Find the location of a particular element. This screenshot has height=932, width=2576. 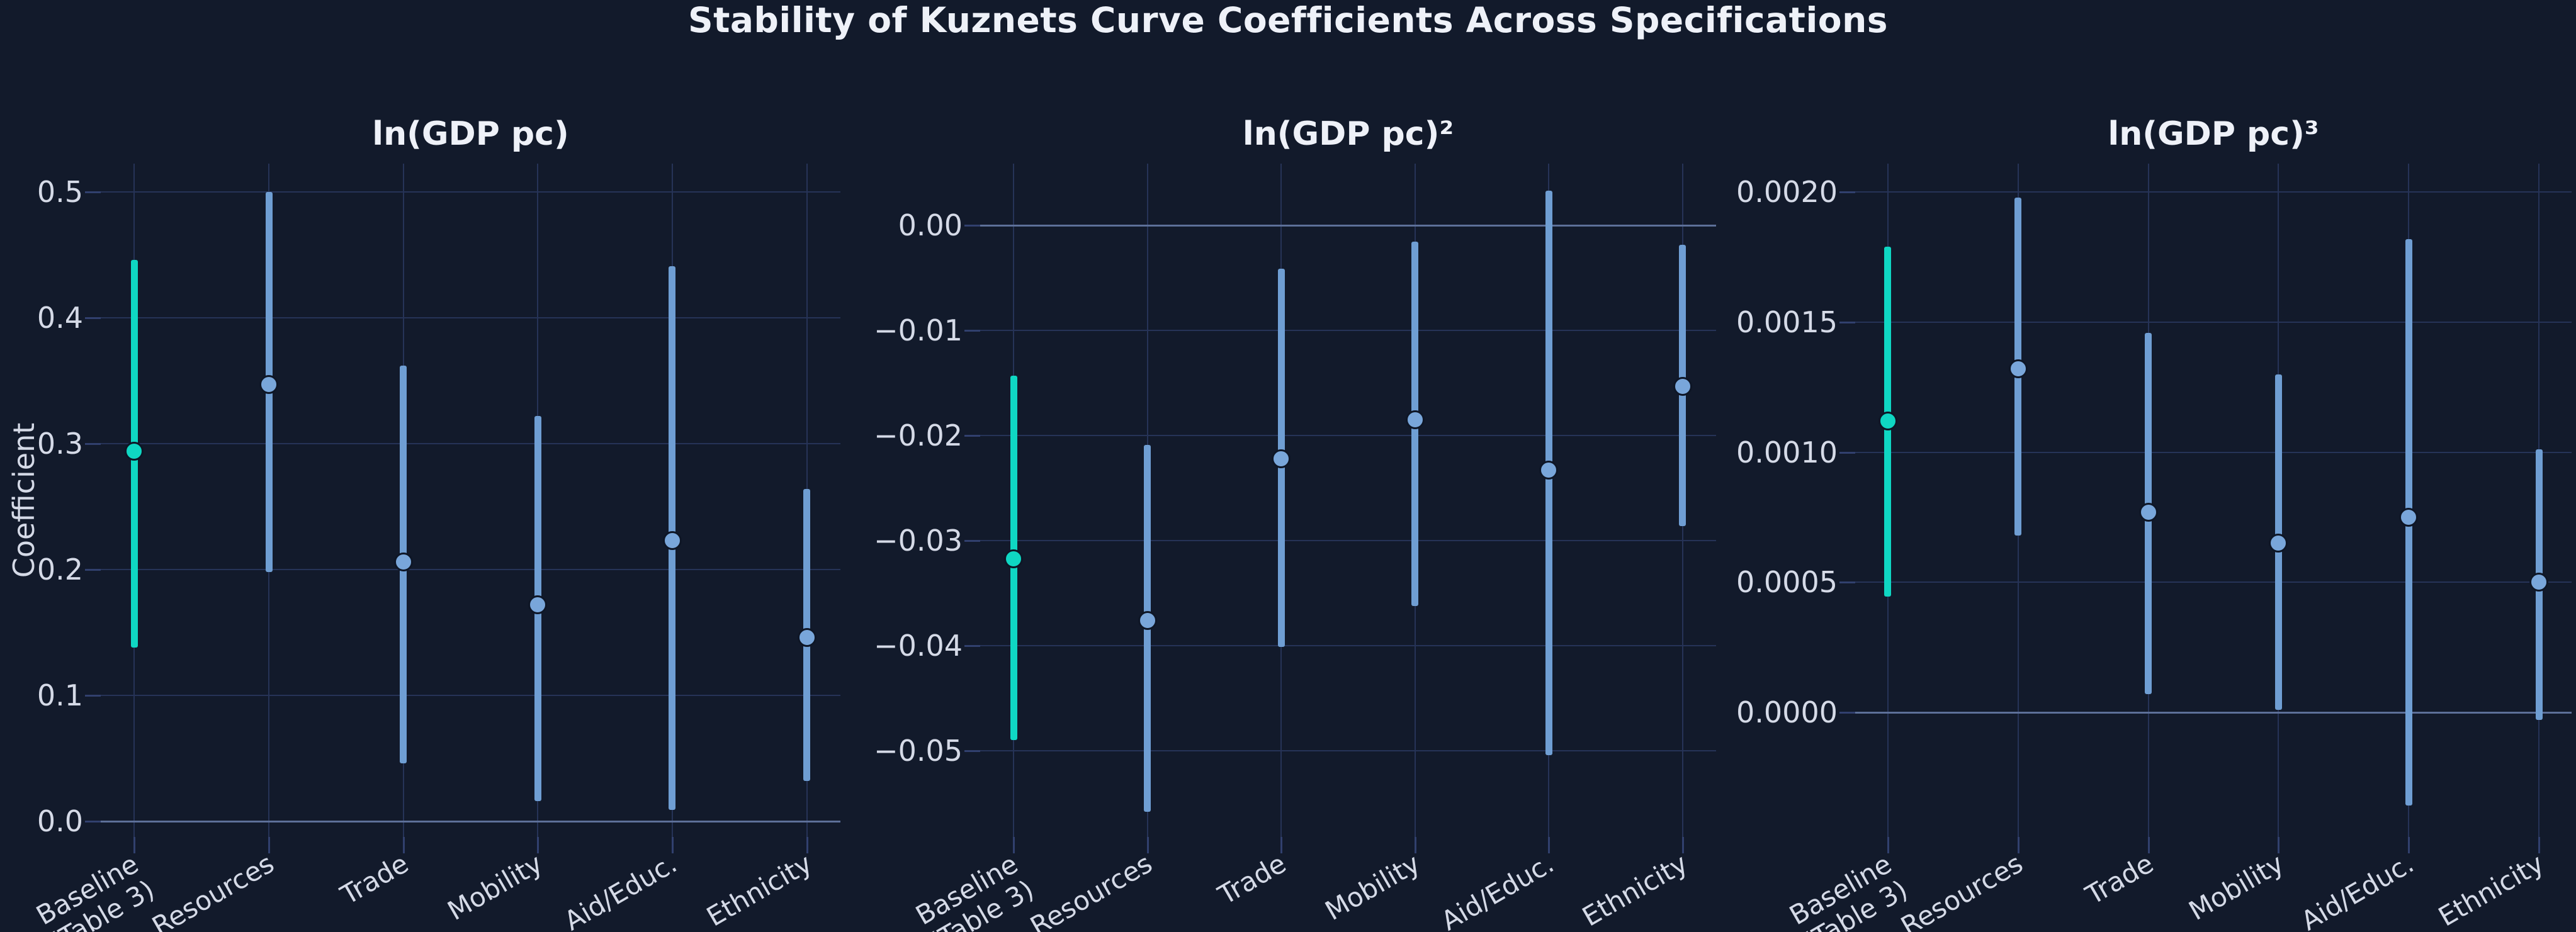

y-tick-label: −0.02 is located at coordinates (918, 435).